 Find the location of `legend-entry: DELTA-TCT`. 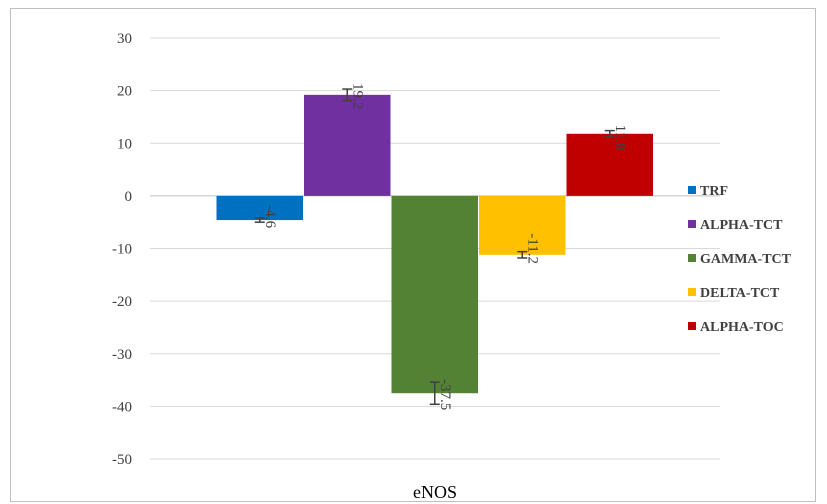

legend-entry: DELTA-TCT is located at coordinates (740, 293).